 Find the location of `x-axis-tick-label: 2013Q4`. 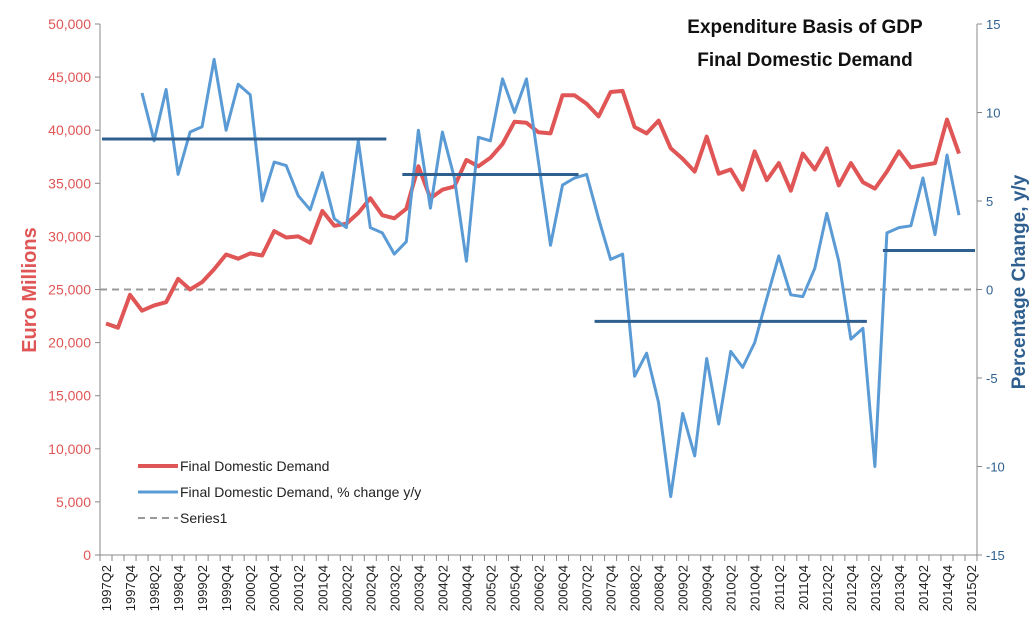

x-axis-tick-label: 2013Q4 is located at coordinates (899, 588).